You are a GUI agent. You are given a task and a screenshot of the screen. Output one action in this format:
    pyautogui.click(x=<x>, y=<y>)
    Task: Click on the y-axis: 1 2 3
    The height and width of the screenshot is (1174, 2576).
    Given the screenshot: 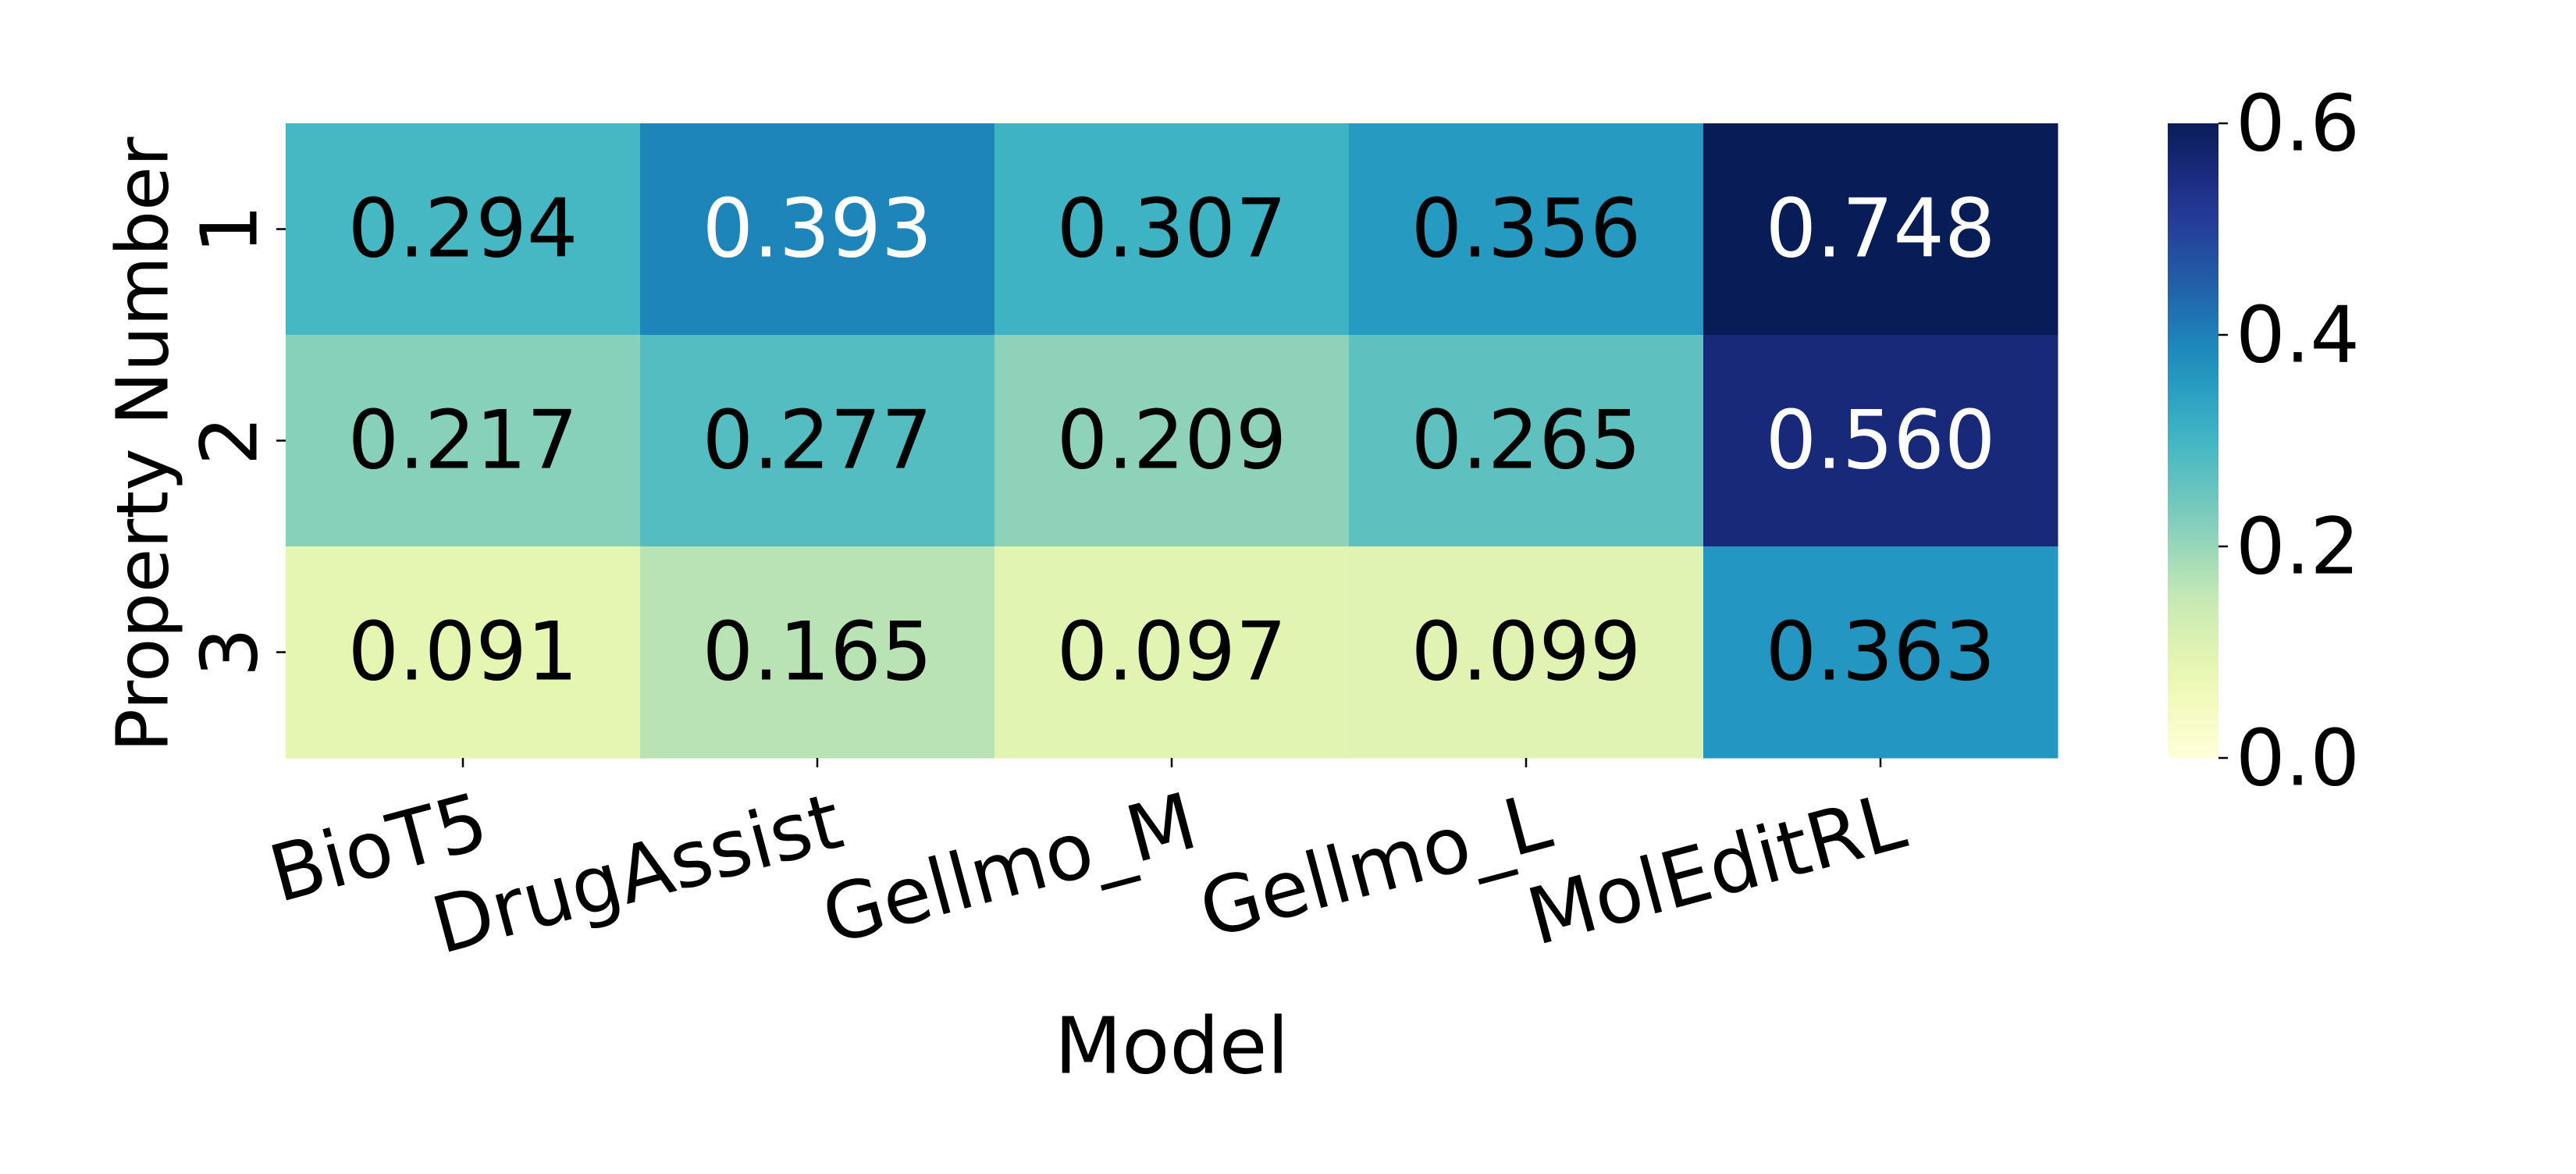 What is the action you would take?
    pyautogui.click(x=235, y=442)
    